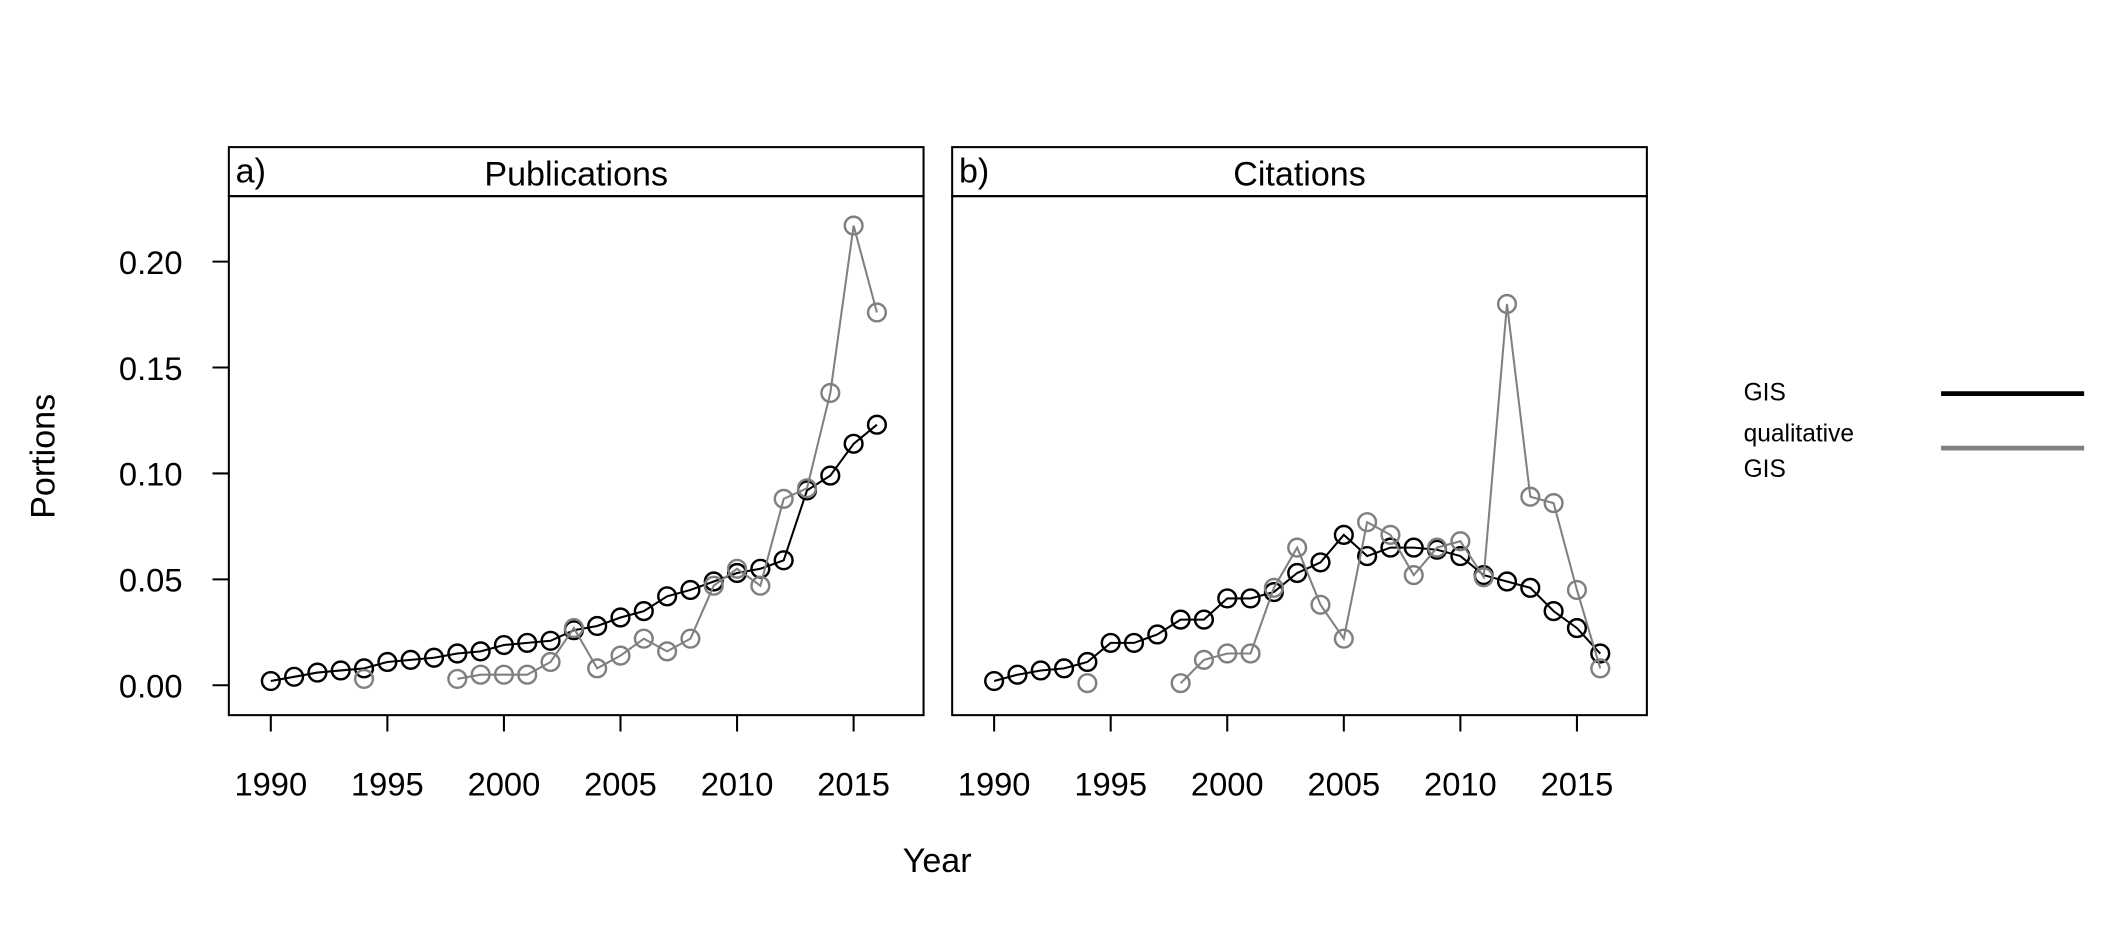 The image size is (2125, 949). Describe the element at coordinates (1799, 451) in the screenshot. I see `legend-label: qualitative GIS` at that location.